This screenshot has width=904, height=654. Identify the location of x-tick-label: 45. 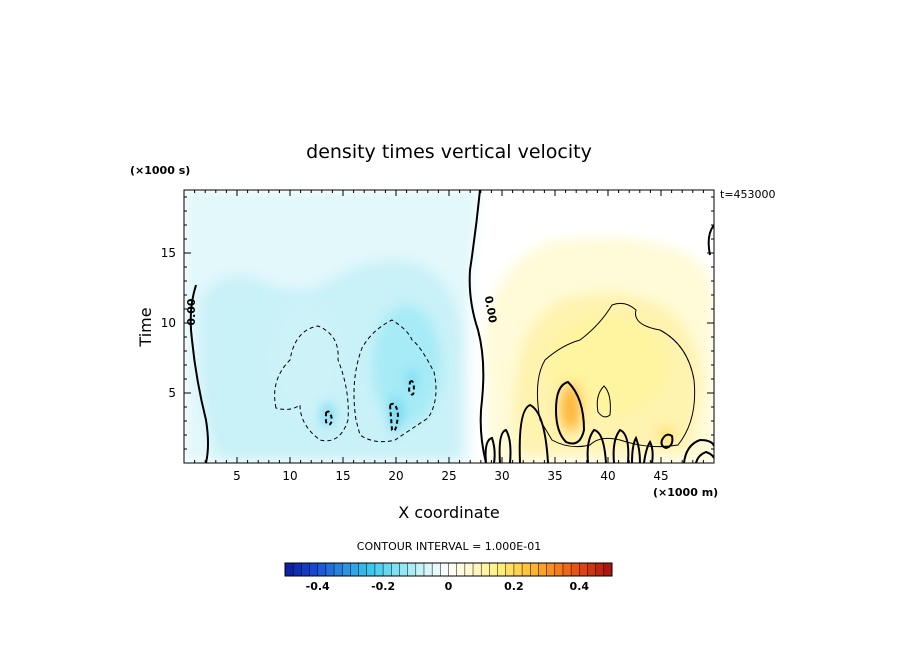
(660, 476).